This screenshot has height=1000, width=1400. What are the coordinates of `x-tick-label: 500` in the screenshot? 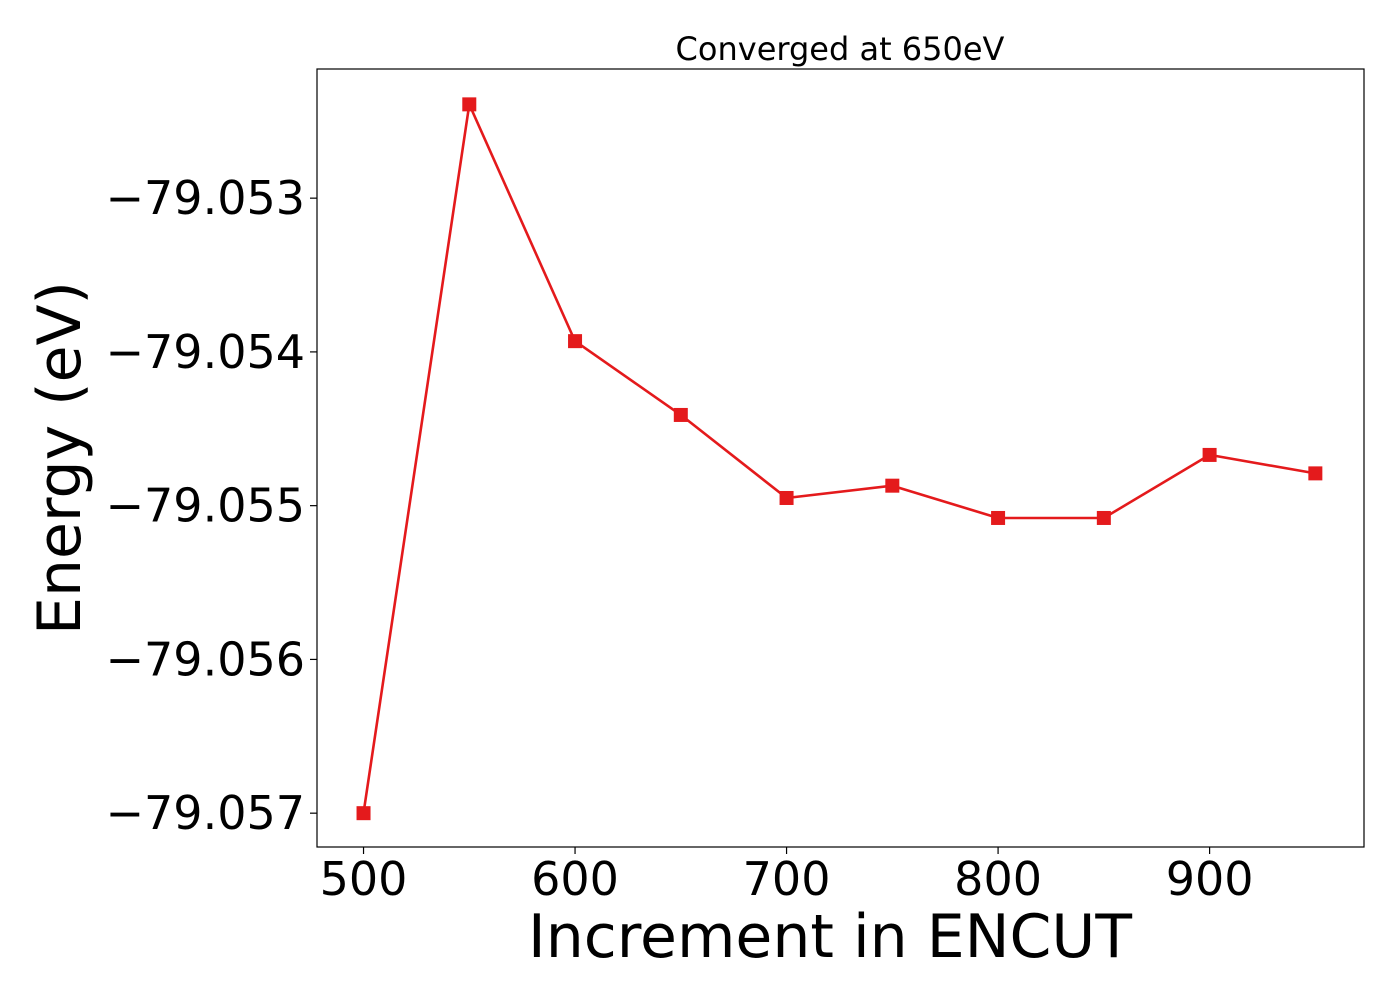 It's located at (364, 879).